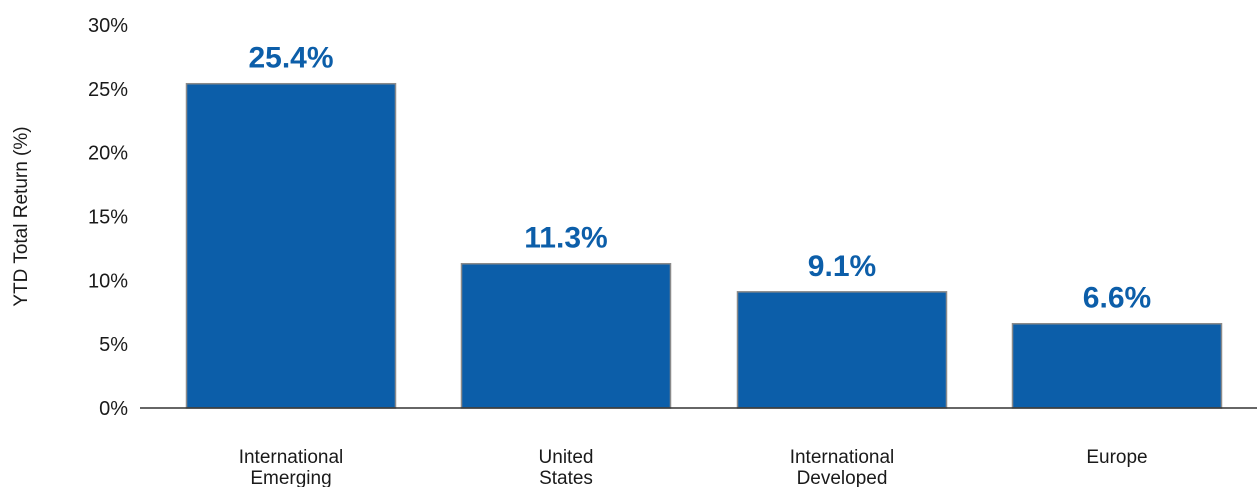 The width and height of the screenshot is (1257, 487). I want to click on x-category-label: International Developed, so click(842, 467).